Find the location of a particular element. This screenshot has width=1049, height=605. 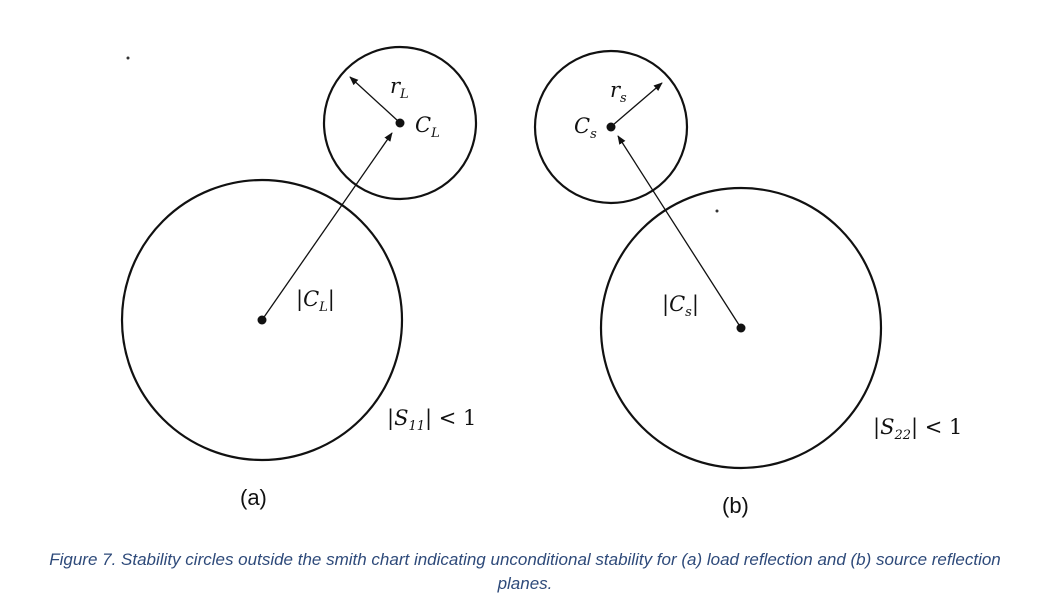

source-center-label: Cs is located at coordinates (585, 128).